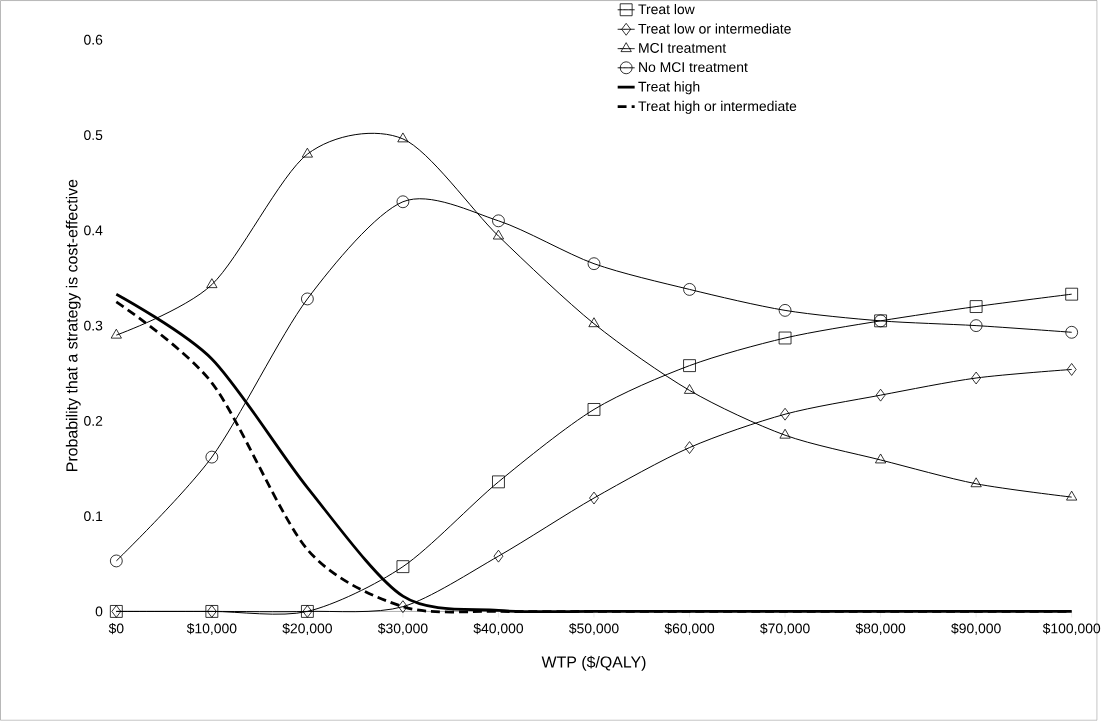 Image resolution: width=1104 pixels, height=721 pixels. I want to click on x-tick-label: $40,000, so click(498, 629).